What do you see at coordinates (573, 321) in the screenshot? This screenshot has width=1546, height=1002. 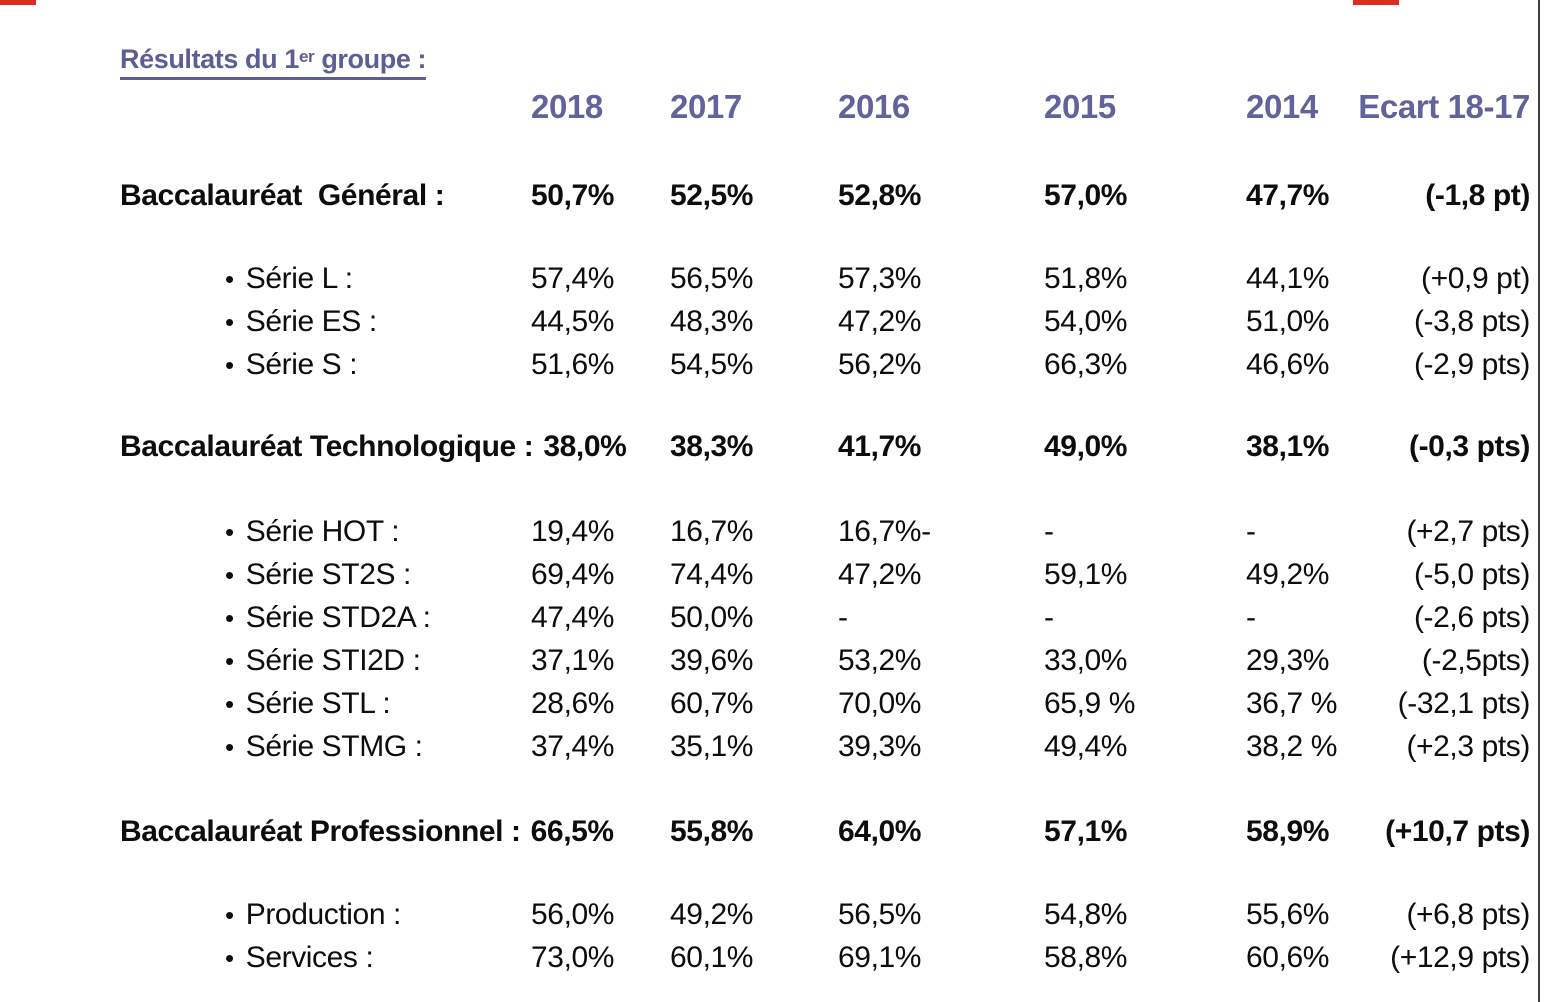 I see `value-2018: 44,5%` at bounding box center [573, 321].